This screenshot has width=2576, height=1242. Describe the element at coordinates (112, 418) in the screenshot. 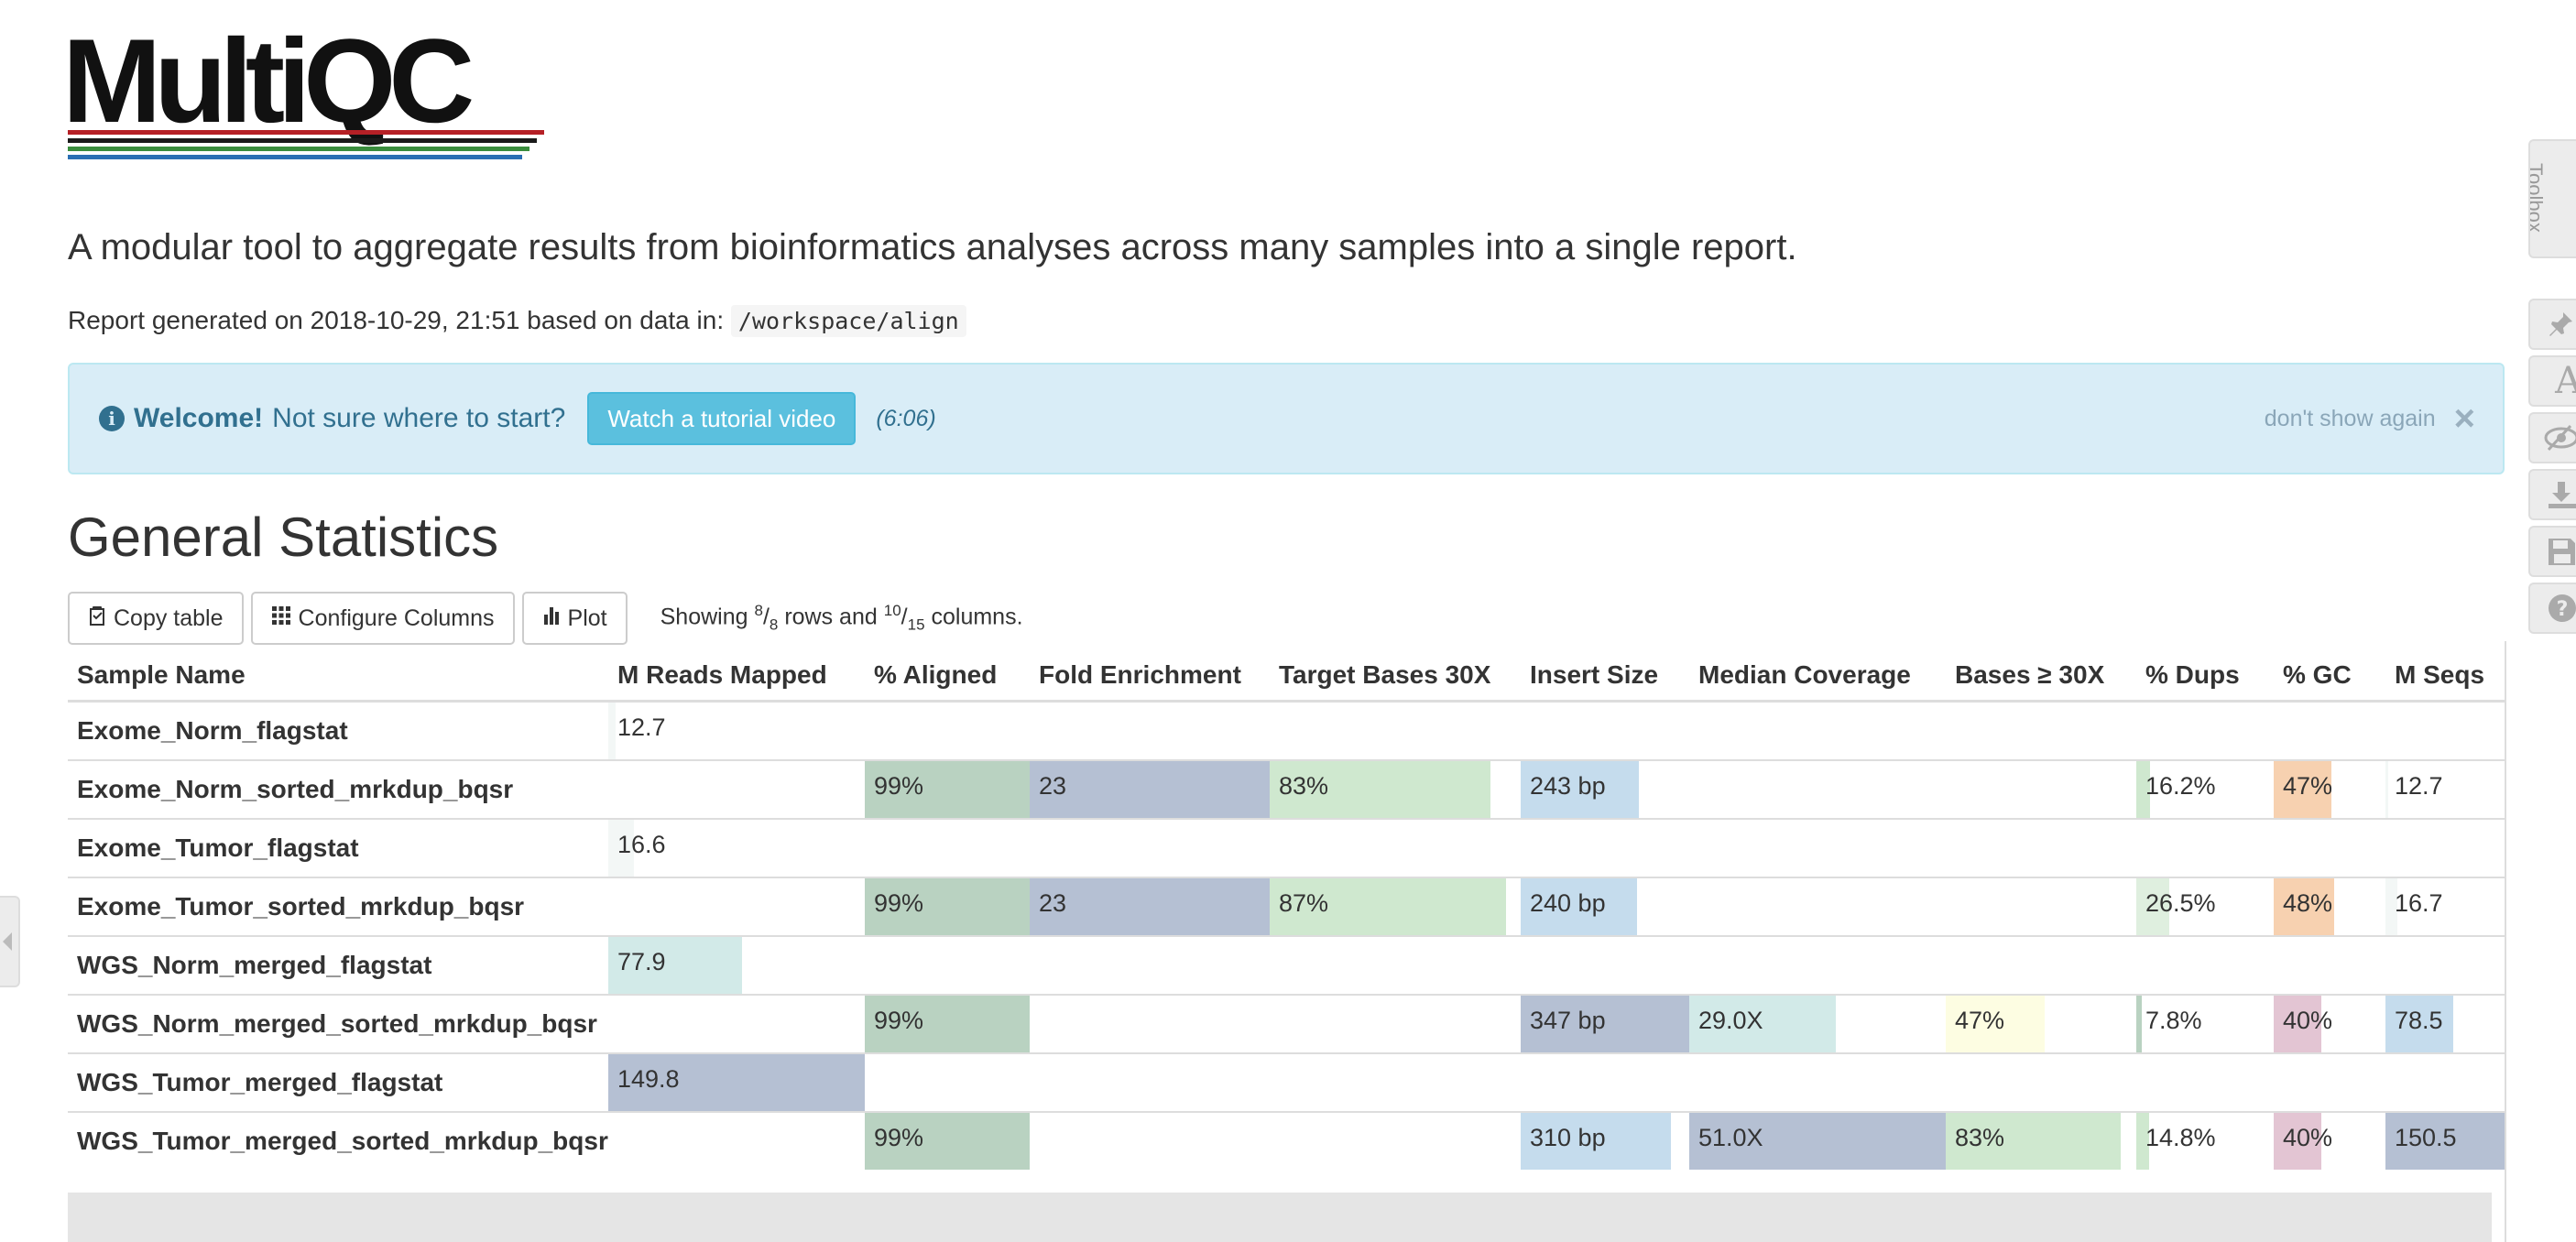

I see `info-circle-icon: i` at that location.